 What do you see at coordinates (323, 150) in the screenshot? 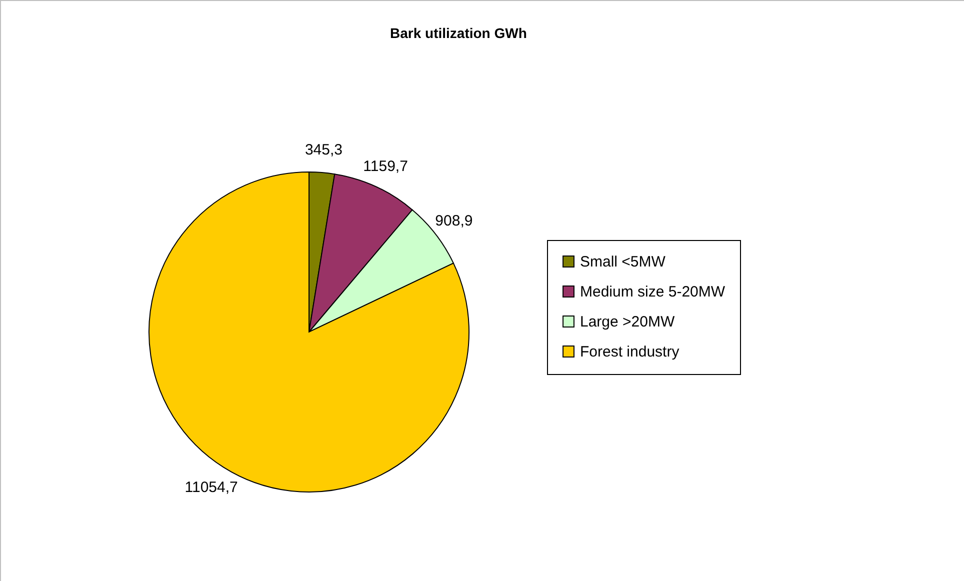
I see `data-label: 345,3` at bounding box center [323, 150].